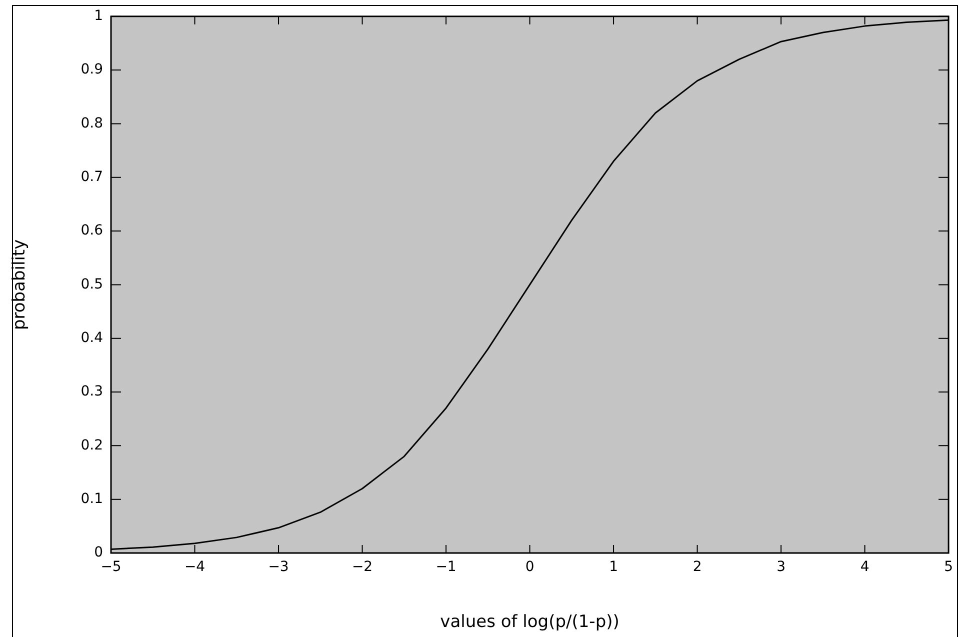  What do you see at coordinates (91, 498) in the screenshot?
I see `y-tick-label: 0.1` at bounding box center [91, 498].